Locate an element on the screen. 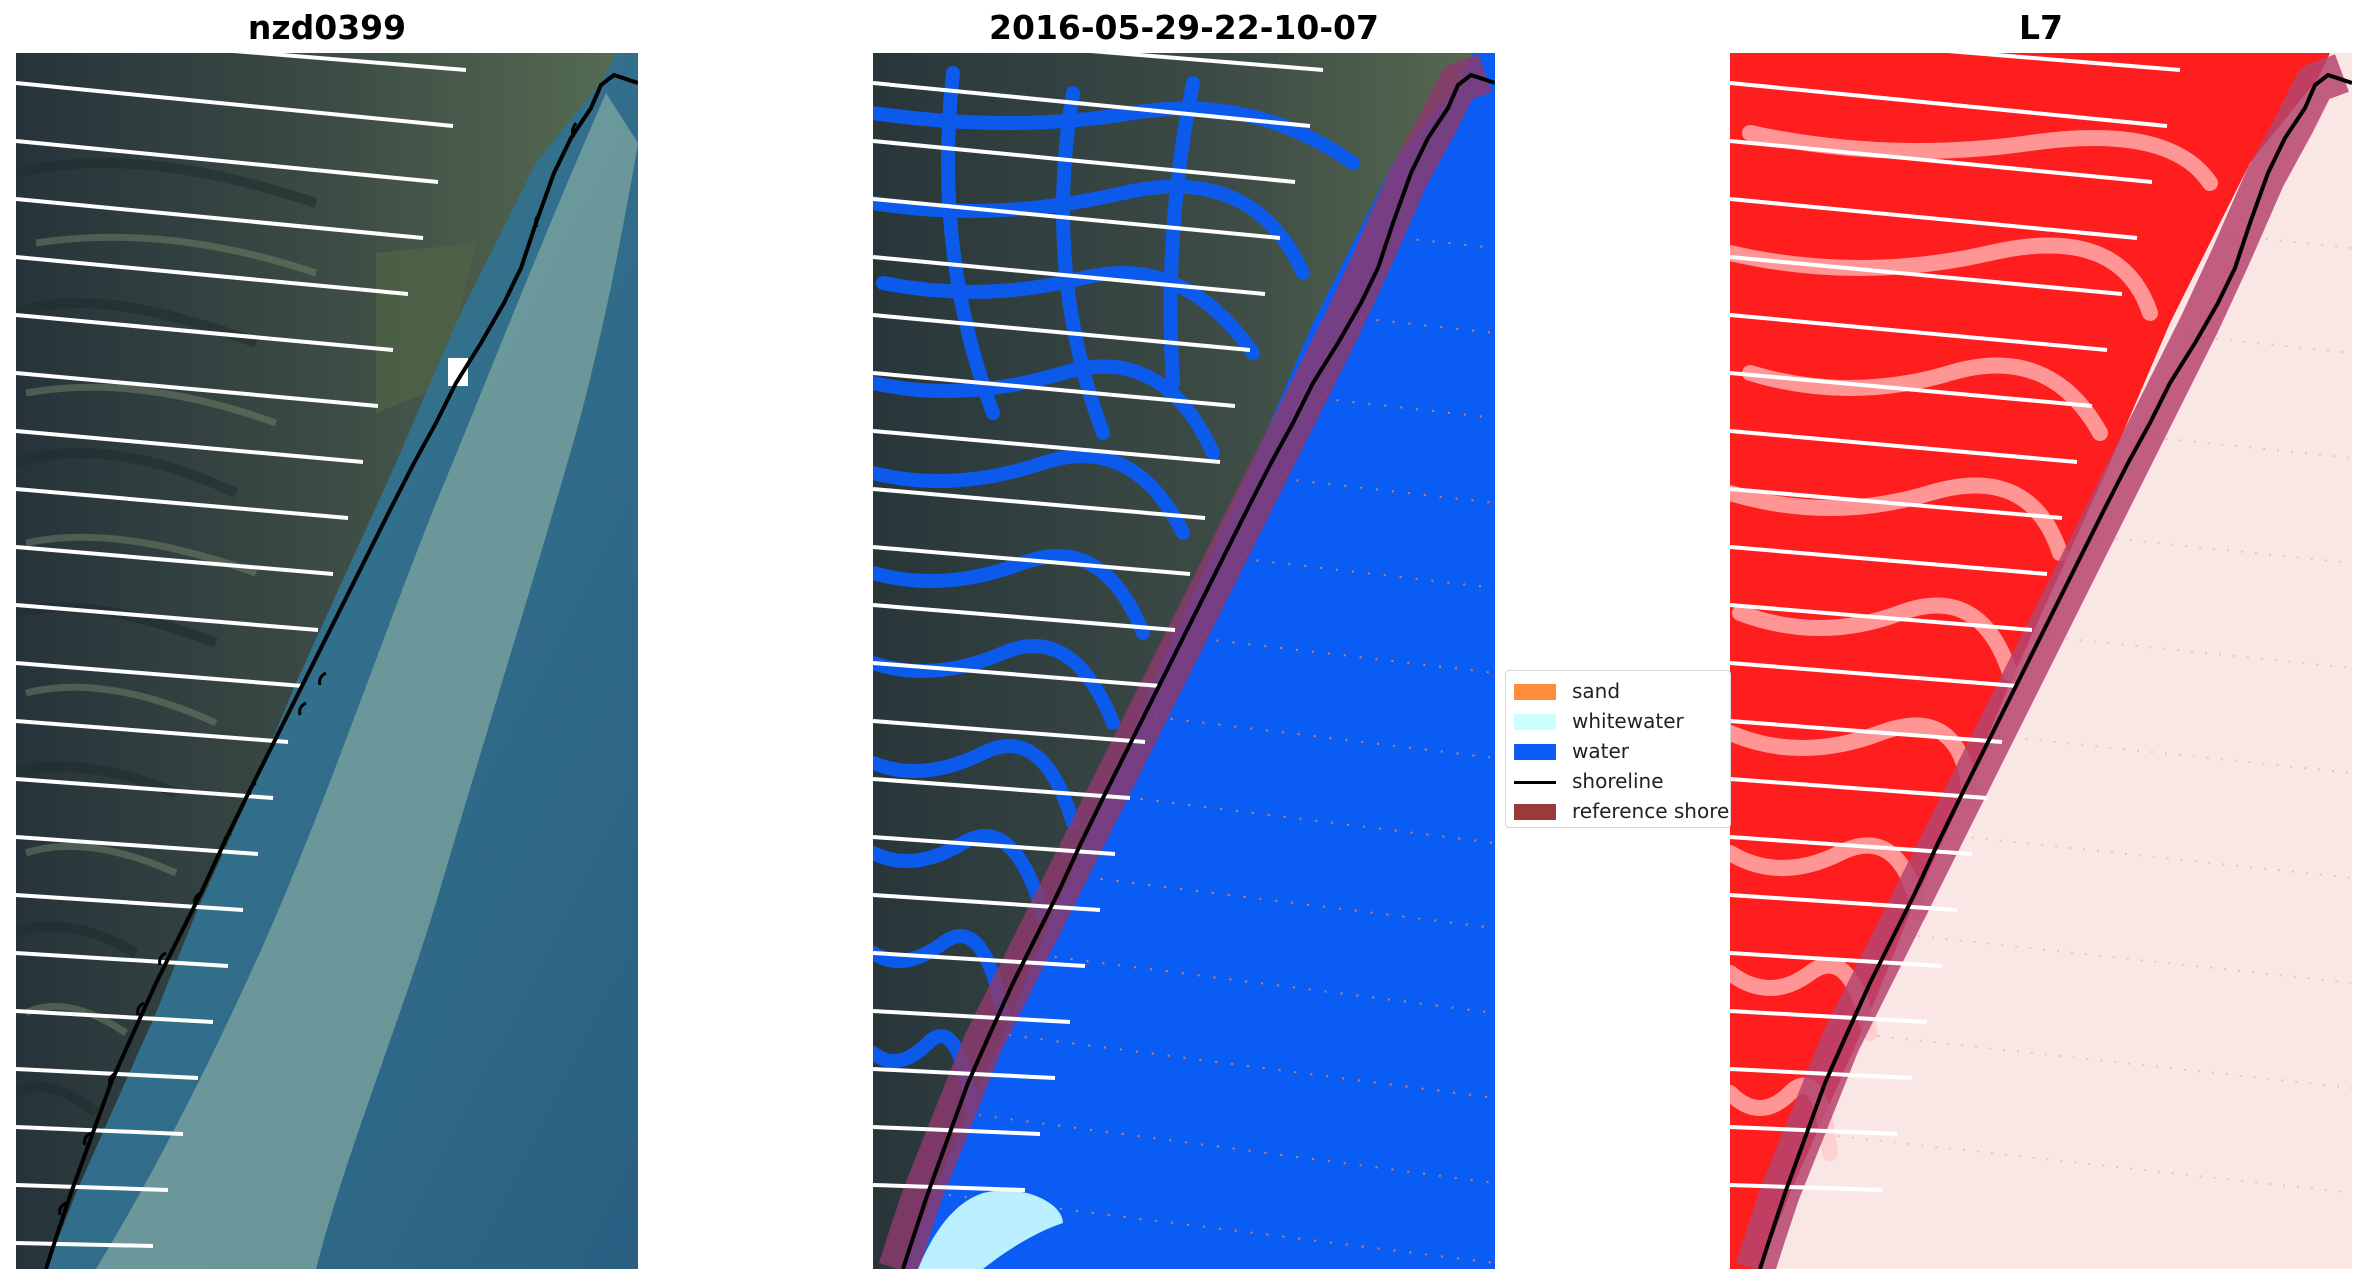  legend-item-whitewater: whitewater is located at coordinates (1618, 720).